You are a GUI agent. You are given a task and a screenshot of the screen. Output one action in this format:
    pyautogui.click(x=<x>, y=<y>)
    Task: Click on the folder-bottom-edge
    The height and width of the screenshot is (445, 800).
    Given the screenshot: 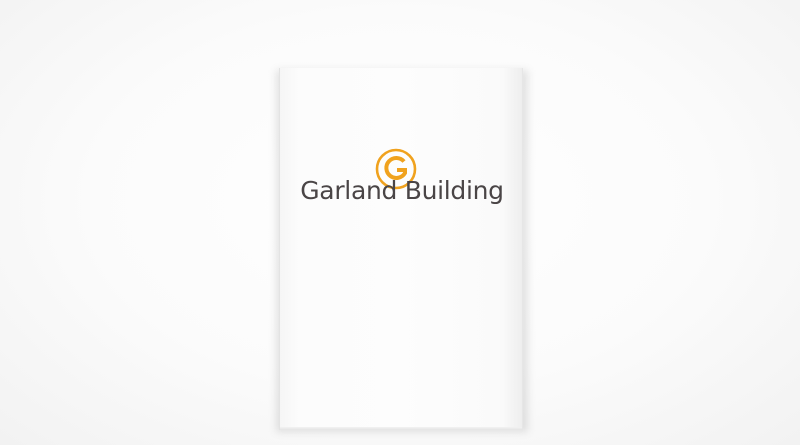 What is the action you would take?
    pyautogui.click(x=401, y=428)
    